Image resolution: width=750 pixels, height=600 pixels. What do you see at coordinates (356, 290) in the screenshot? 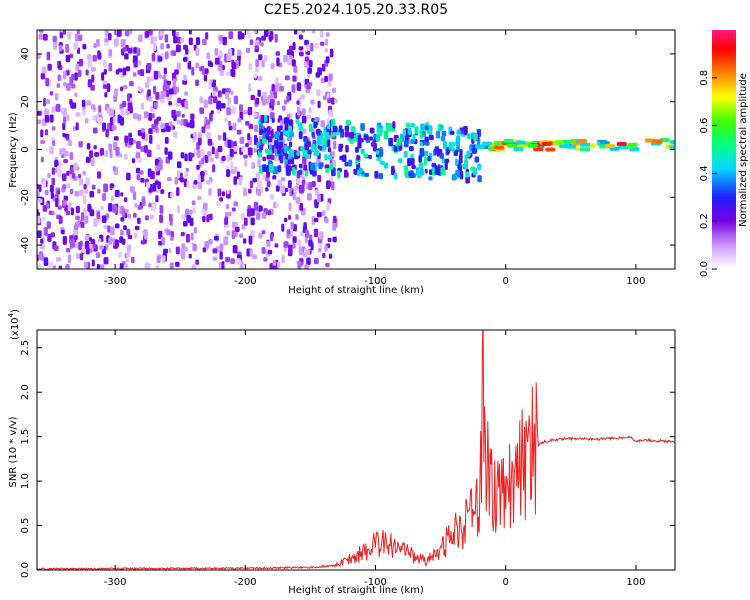
I see `spectrogram-xlabel: Height of straight line (km)` at bounding box center [356, 290].